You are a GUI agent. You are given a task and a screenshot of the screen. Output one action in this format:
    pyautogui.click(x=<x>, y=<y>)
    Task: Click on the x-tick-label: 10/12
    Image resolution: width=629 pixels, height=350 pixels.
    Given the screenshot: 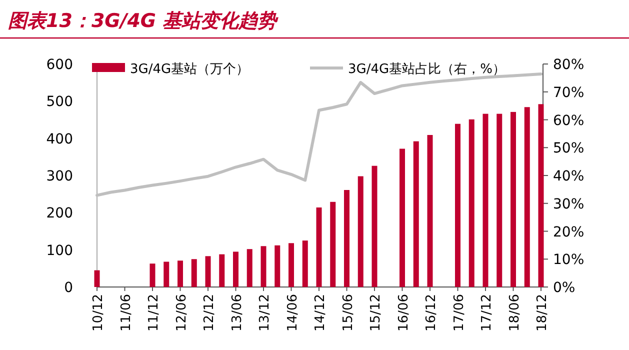 What is the action you would take?
    pyautogui.click(x=98, y=313)
    